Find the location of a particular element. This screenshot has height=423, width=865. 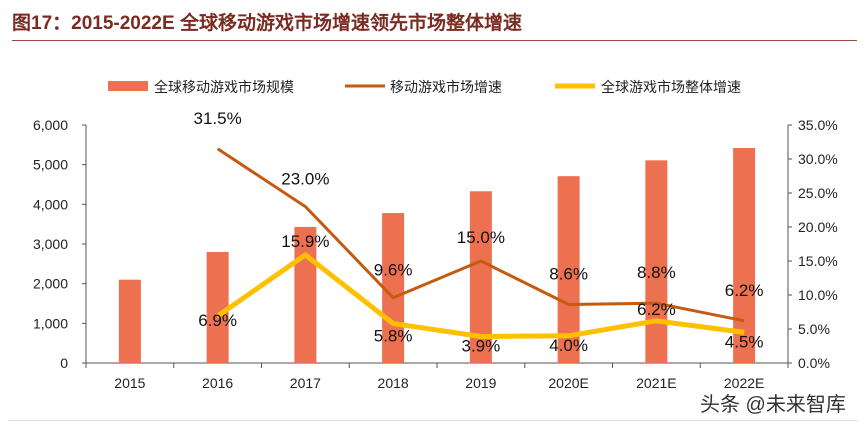

left-tick-label: 3,000 is located at coordinates (50, 244).